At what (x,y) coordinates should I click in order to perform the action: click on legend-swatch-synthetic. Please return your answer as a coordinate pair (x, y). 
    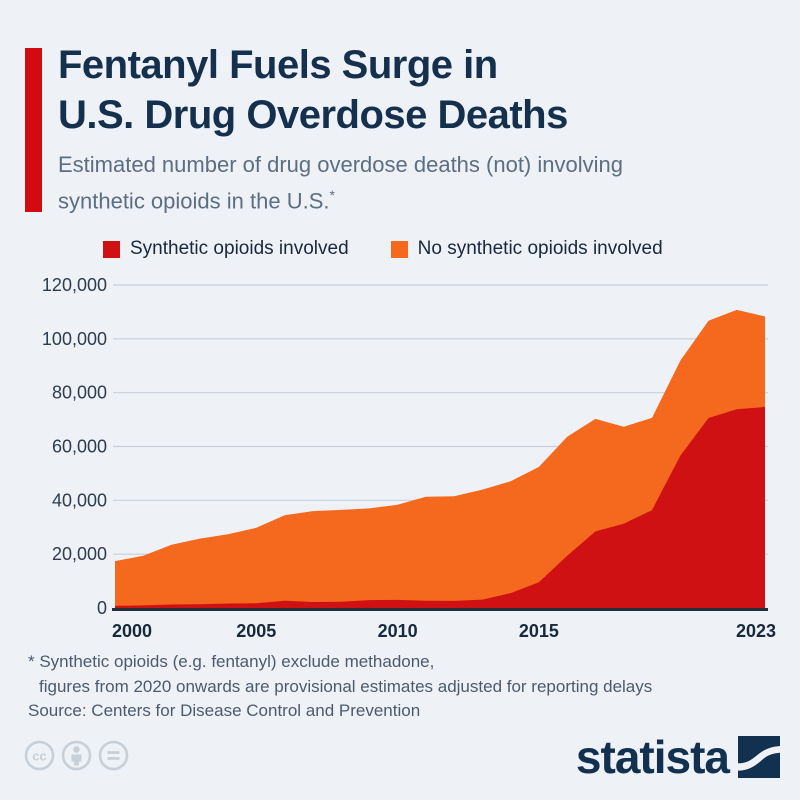
    Looking at the image, I should click on (111, 249).